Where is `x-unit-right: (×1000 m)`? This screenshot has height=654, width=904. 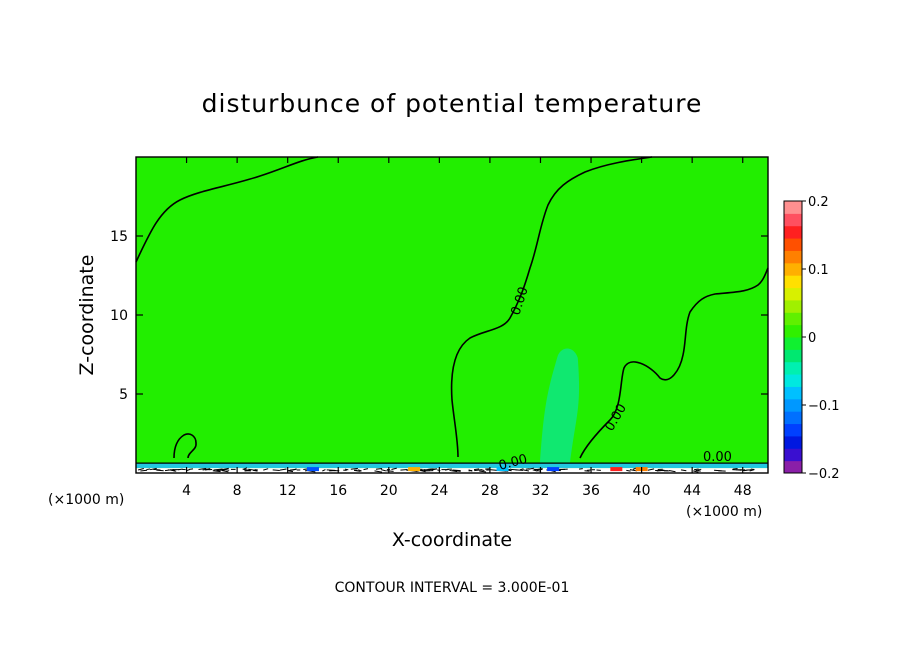 x-unit-right: (×1000 m) is located at coordinates (724, 512).